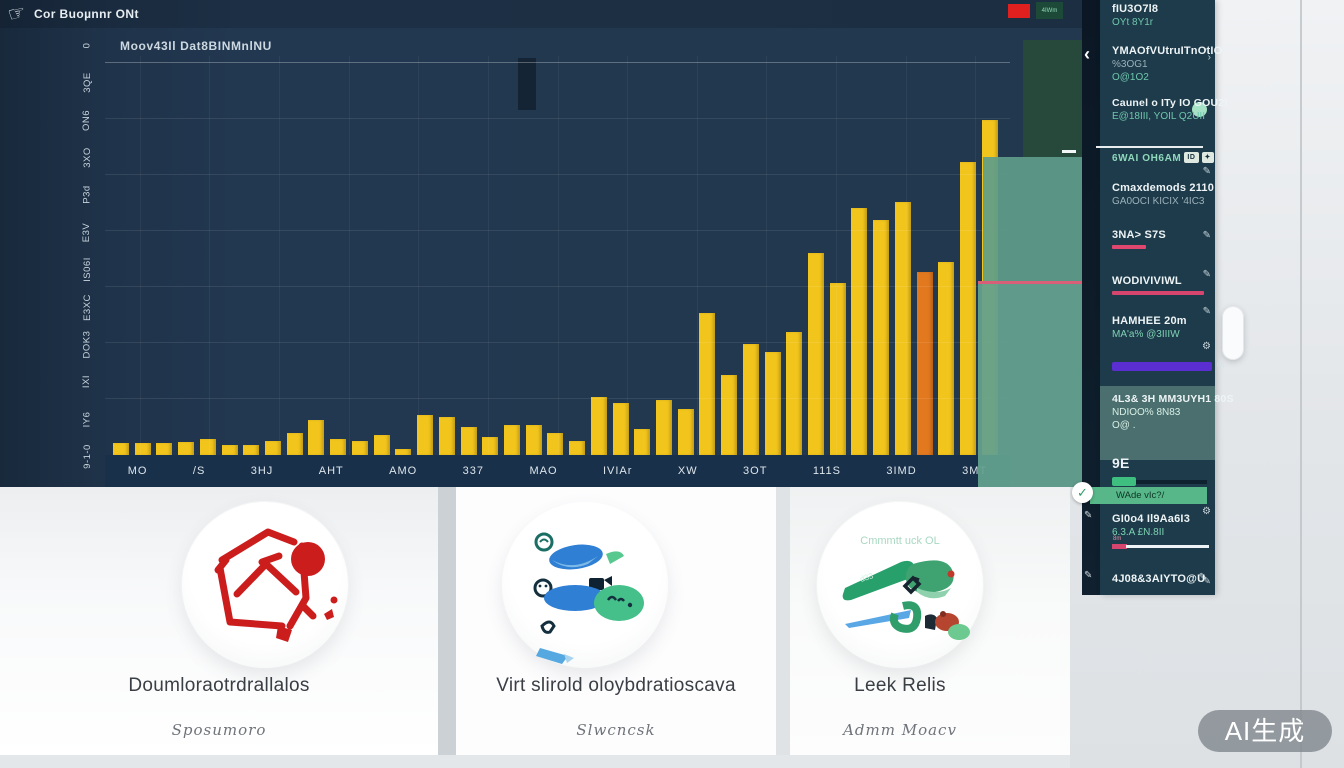  Describe the element at coordinates (1160, 542) in the screenshot. I see `progress-track: 8m` at that location.